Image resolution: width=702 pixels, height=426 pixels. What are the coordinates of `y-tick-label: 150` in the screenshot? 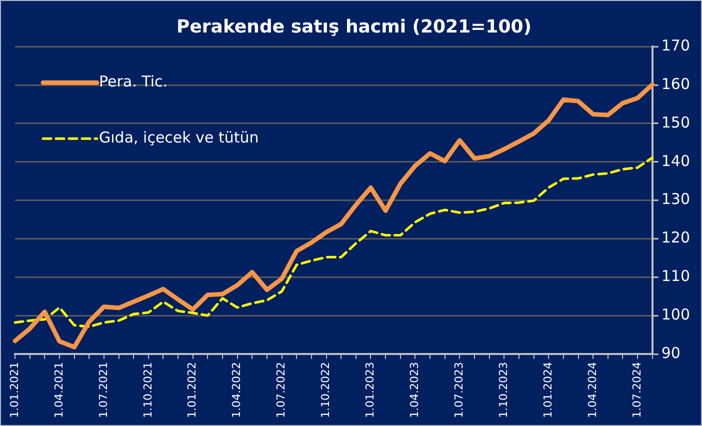 It's located at (675, 122).